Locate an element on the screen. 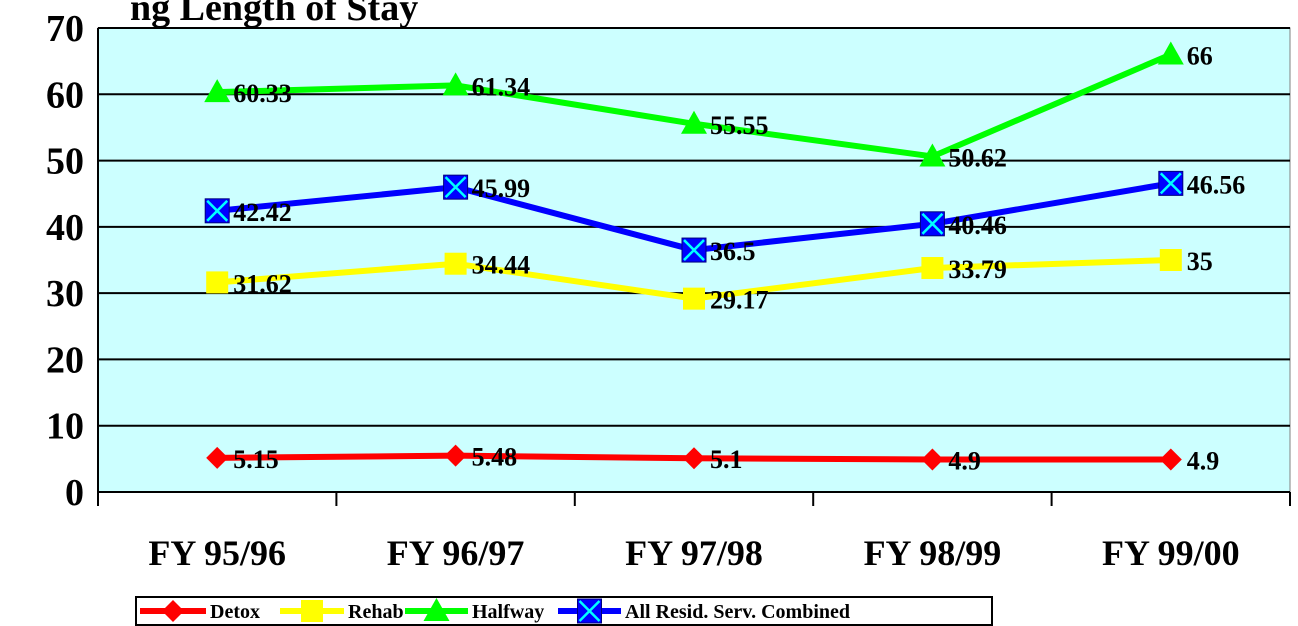 Image resolution: width=1298 pixels, height=626 pixels. legend-label: Halfway is located at coordinates (508, 612).